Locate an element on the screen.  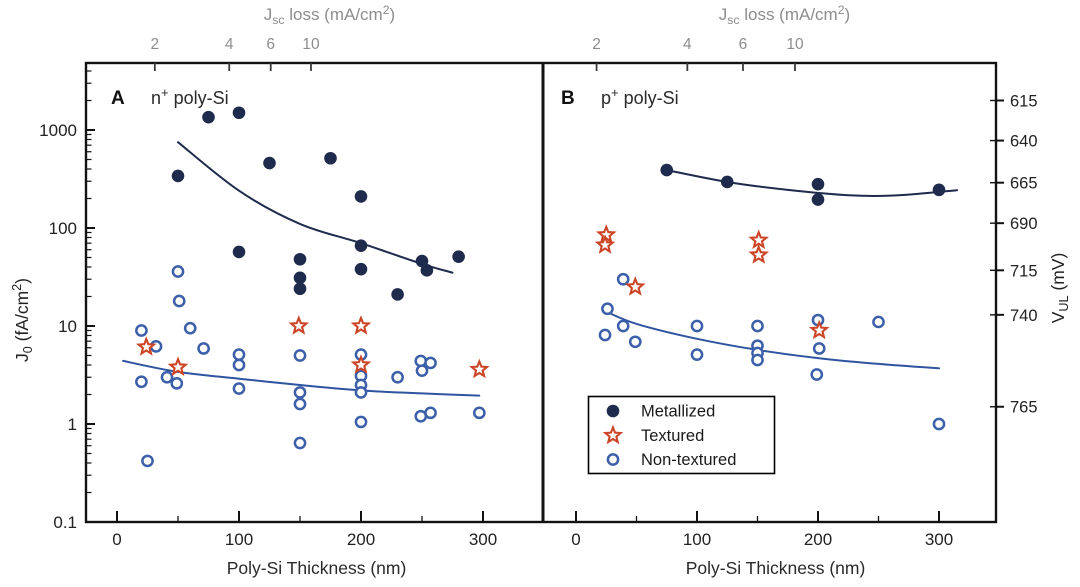
legend: Metallized Textured Non-textured is located at coordinates (681, 435).